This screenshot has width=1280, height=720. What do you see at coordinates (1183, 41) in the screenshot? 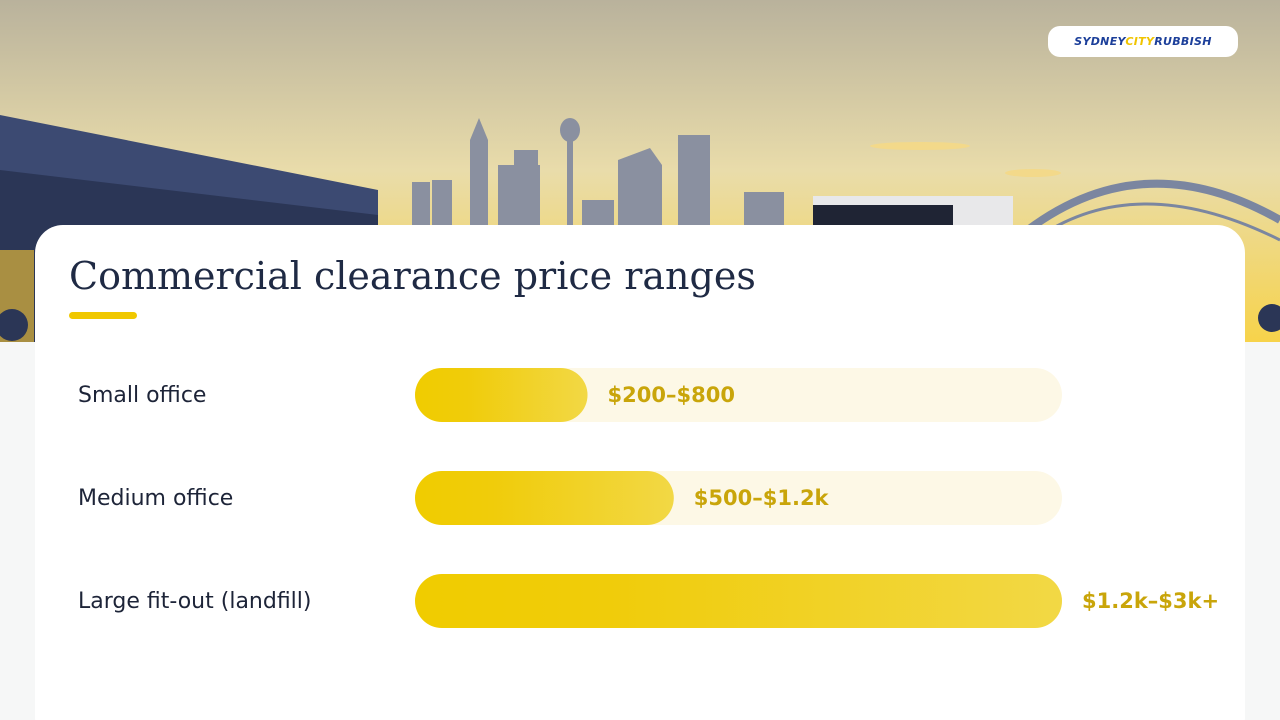
I see `brand-part: RUBBISH` at bounding box center [1183, 41].